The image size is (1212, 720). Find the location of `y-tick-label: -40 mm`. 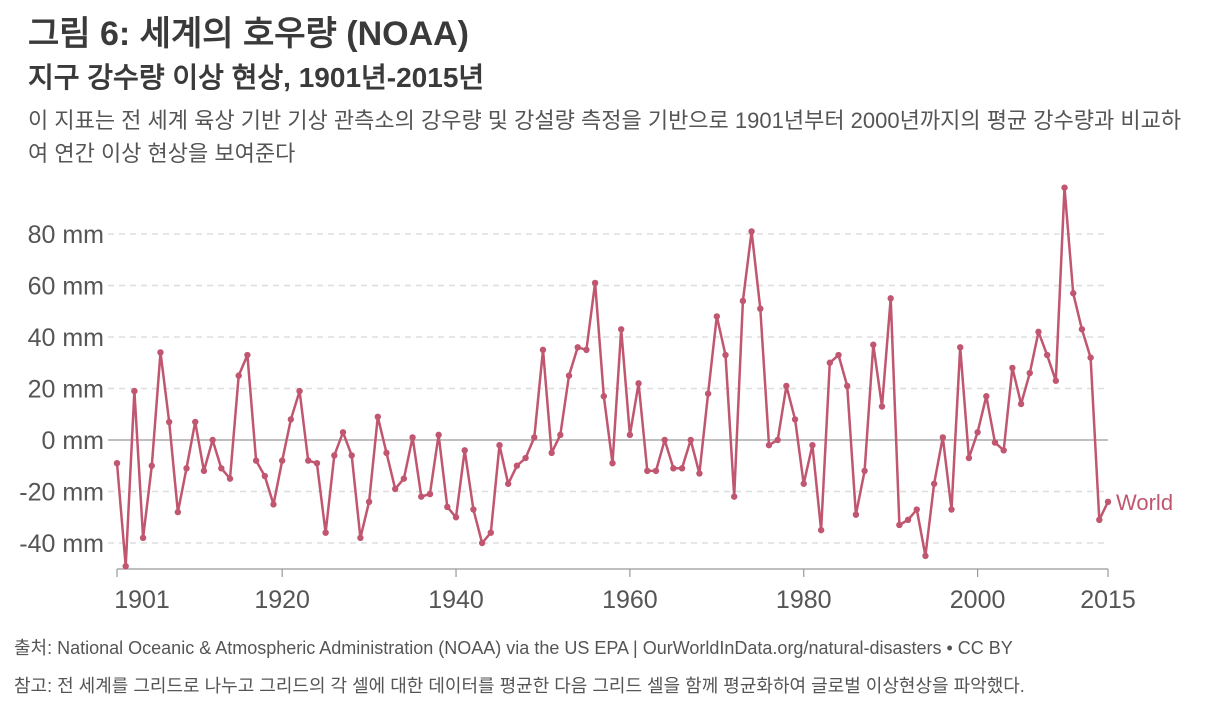

y-tick-label: -40 mm is located at coordinates (61, 544).